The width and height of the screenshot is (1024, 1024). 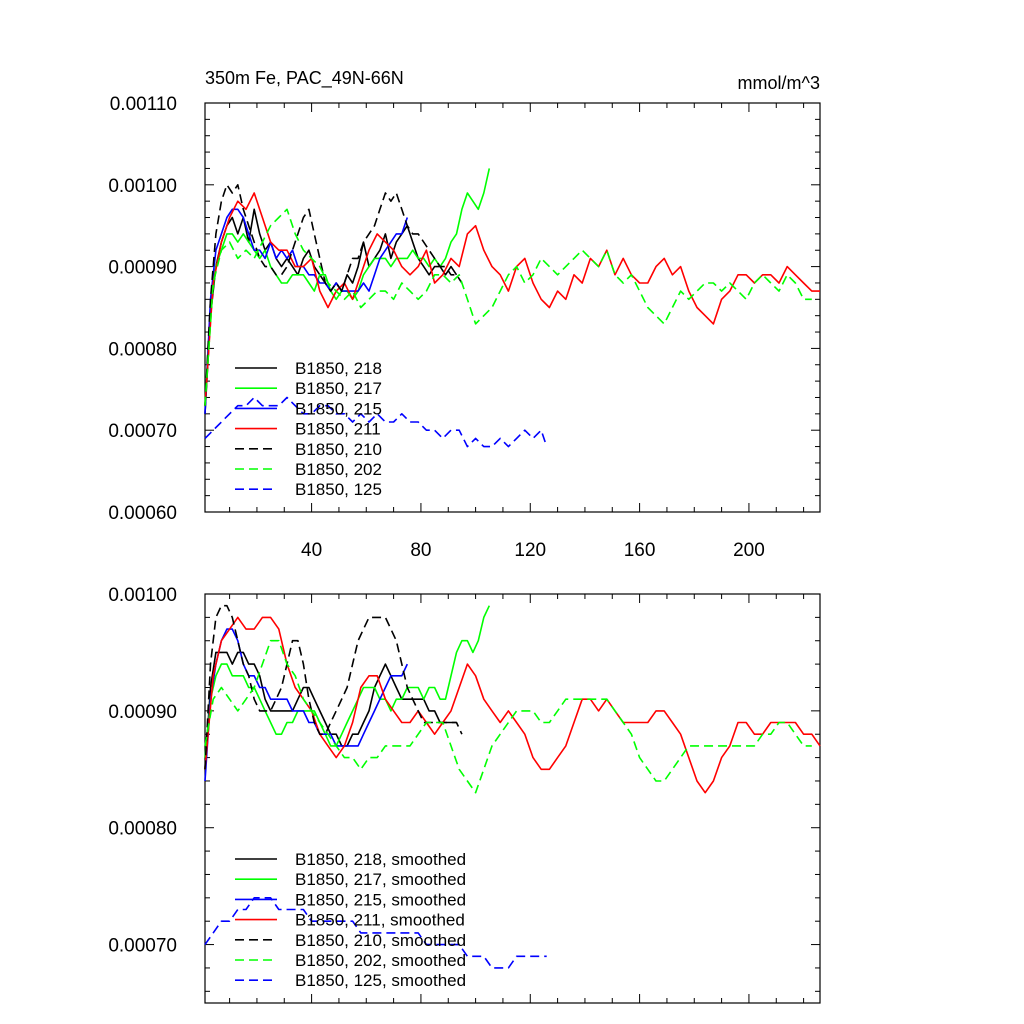 What do you see at coordinates (338, 408) in the screenshot?
I see `legend-label: B1850, 215` at bounding box center [338, 408].